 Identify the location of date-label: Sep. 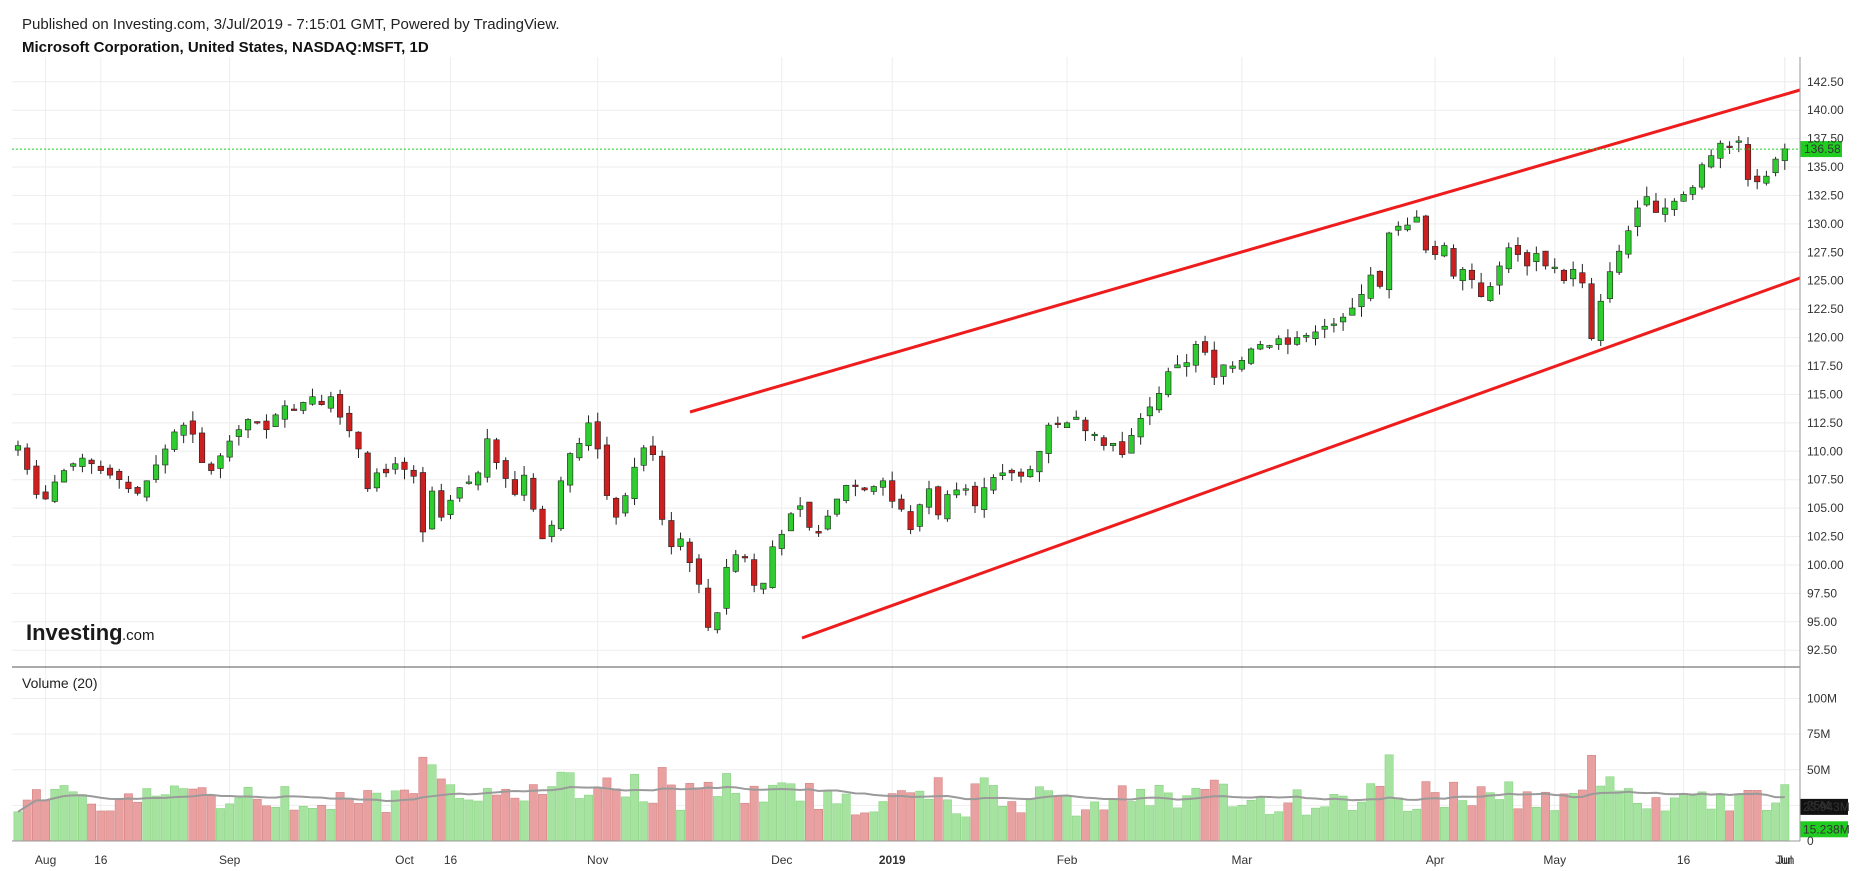
(230, 860).